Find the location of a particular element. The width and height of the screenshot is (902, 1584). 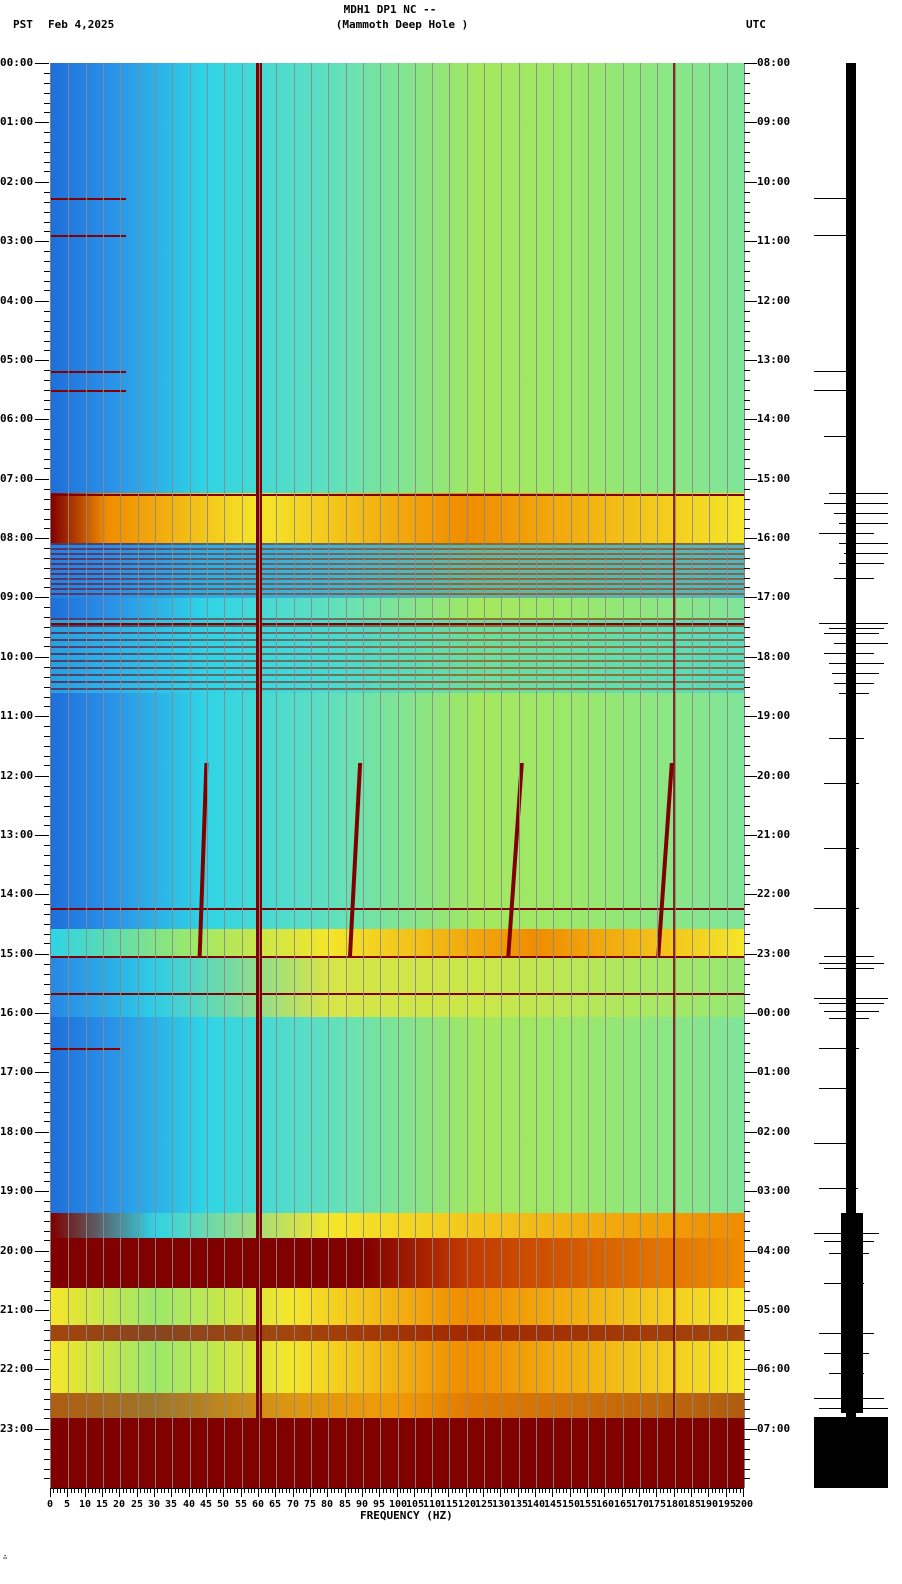

frequency-axis is located at coordinates (397, 1493).